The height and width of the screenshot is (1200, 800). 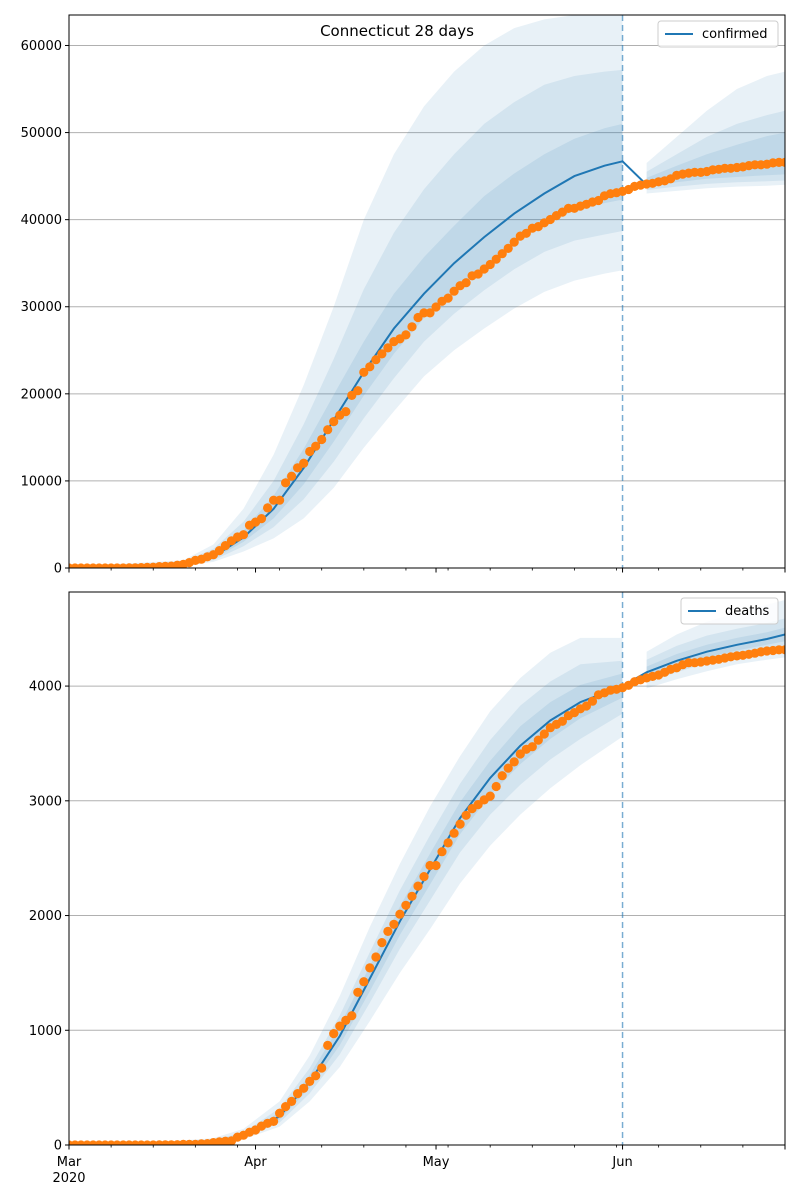 I want to click on x-tick-label: Jun, so click(x=621, y=1162).